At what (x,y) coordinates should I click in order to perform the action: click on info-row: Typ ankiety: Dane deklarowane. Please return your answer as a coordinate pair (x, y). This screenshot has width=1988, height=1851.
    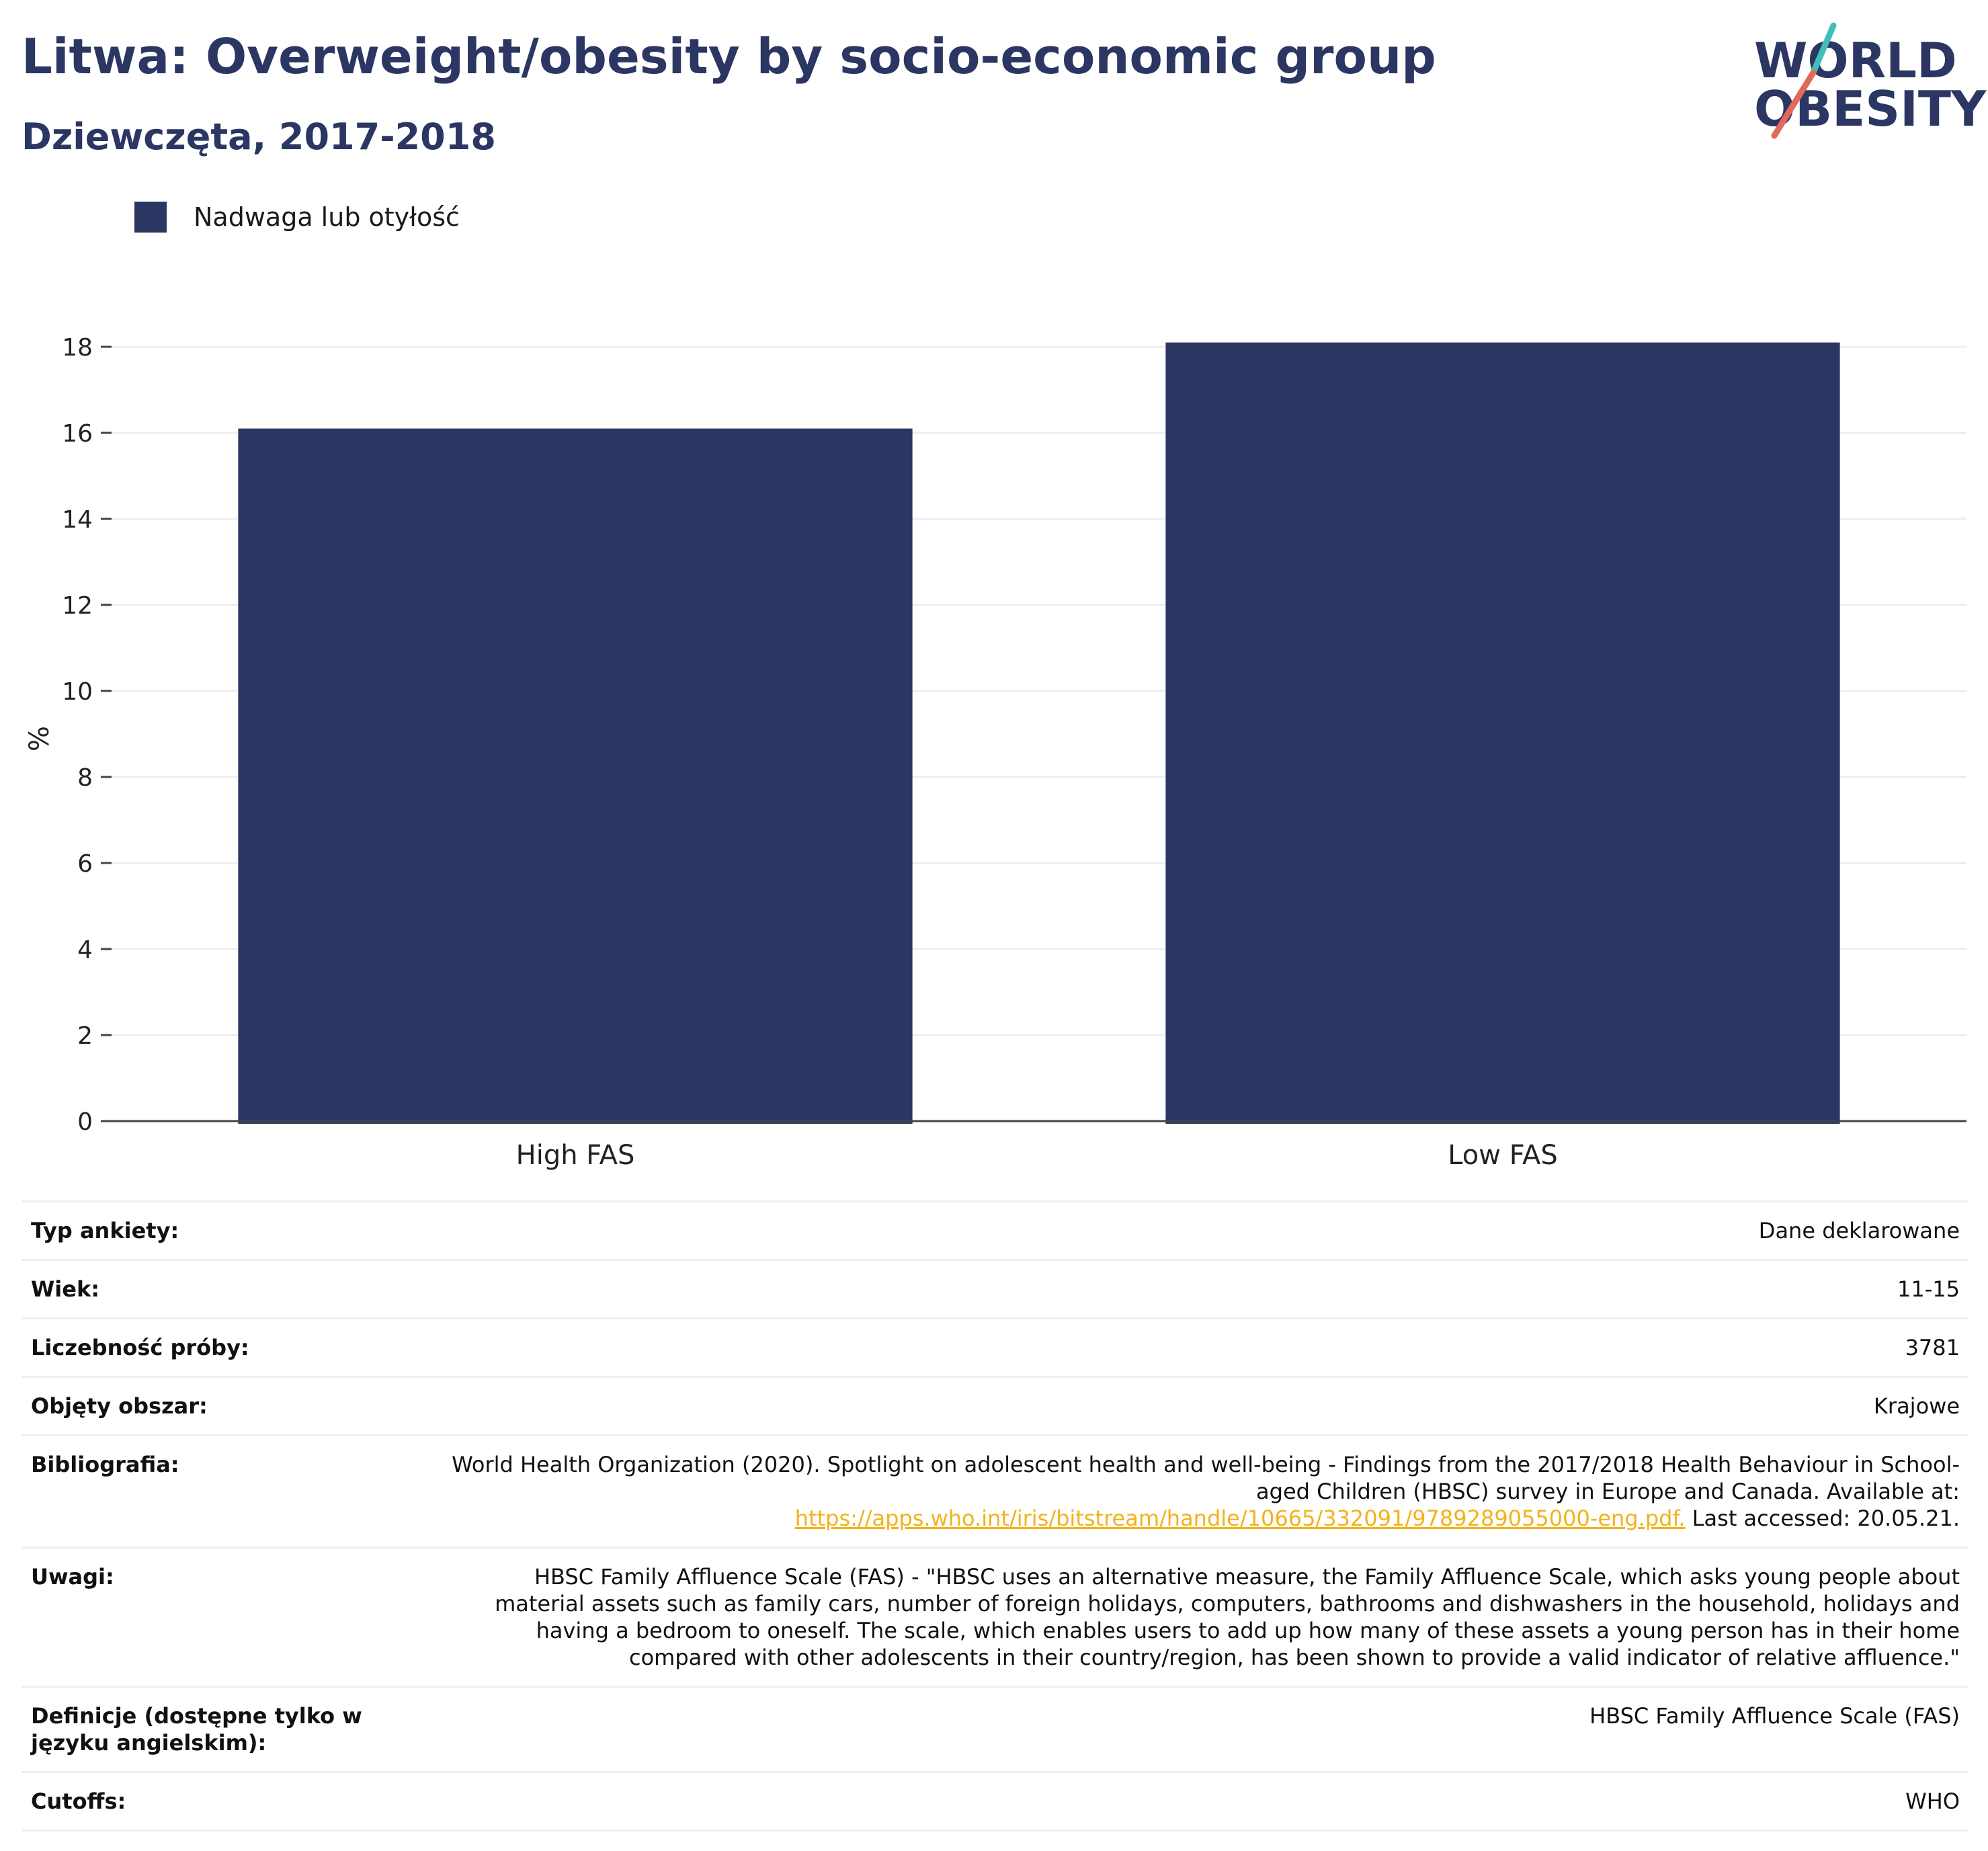
    Looking at the image, I should click on (995, 1230).